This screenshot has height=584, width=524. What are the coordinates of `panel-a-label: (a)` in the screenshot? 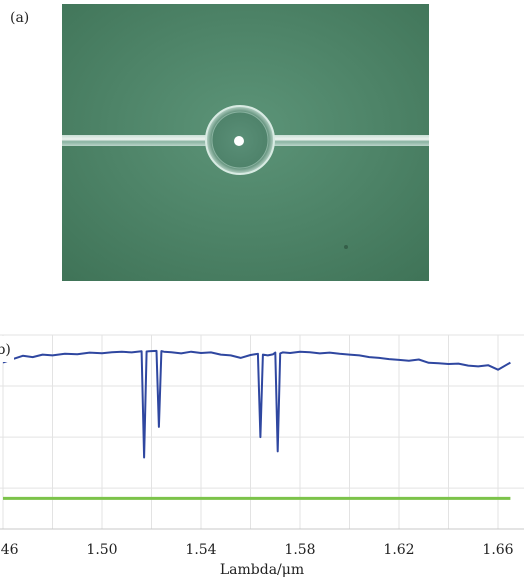 It's located at (20, 18).